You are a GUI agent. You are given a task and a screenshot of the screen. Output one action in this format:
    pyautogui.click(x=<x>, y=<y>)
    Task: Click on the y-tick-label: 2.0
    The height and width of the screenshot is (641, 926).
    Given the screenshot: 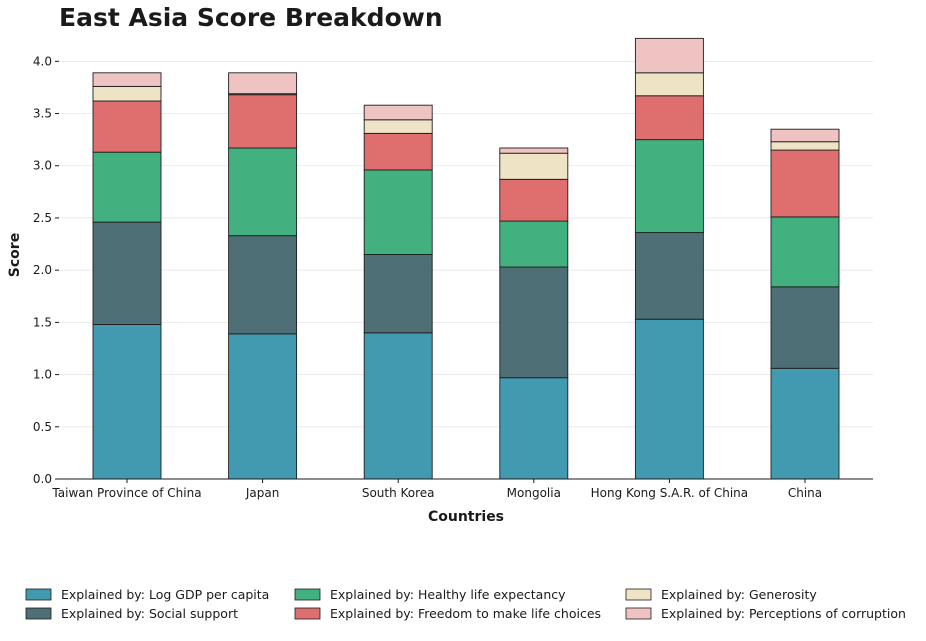 What is the action you would take?
    pyautogui.click(x=42, y=270)
    